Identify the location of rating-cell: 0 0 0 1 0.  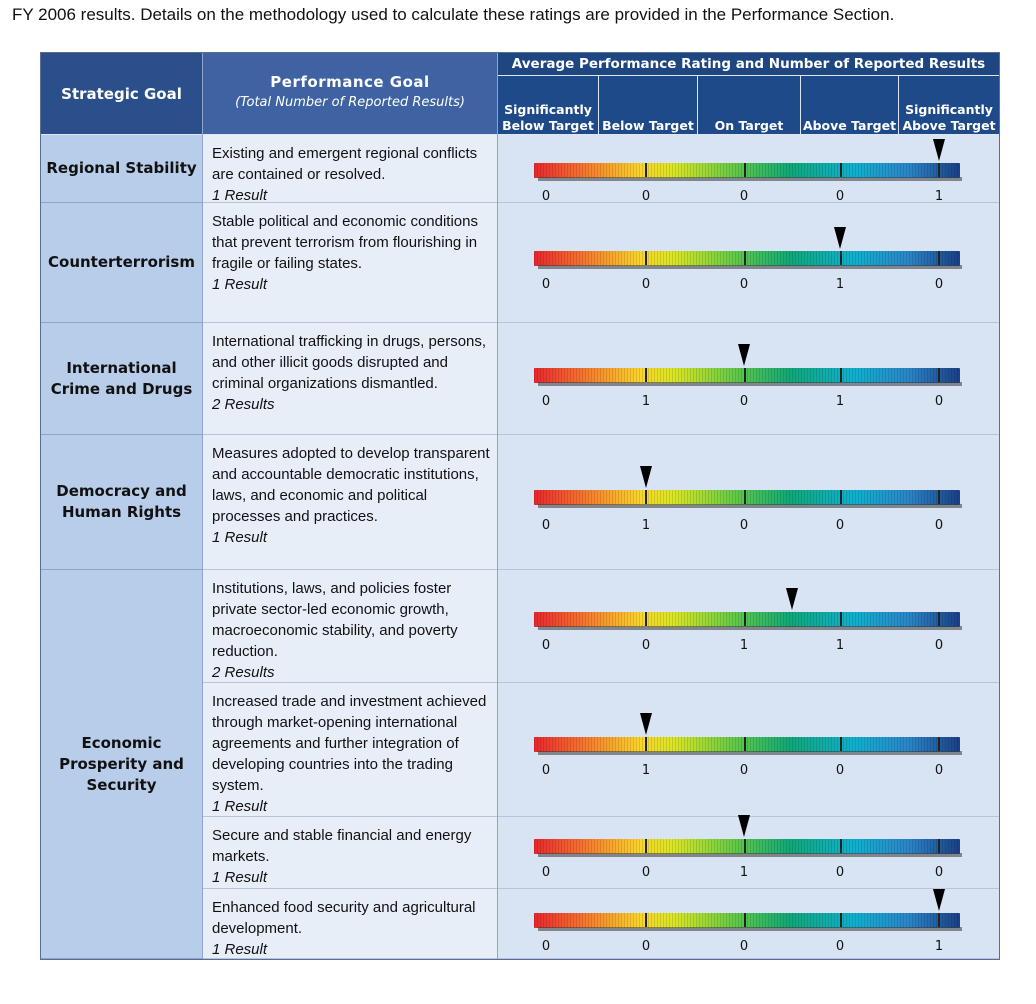
(748, 263).